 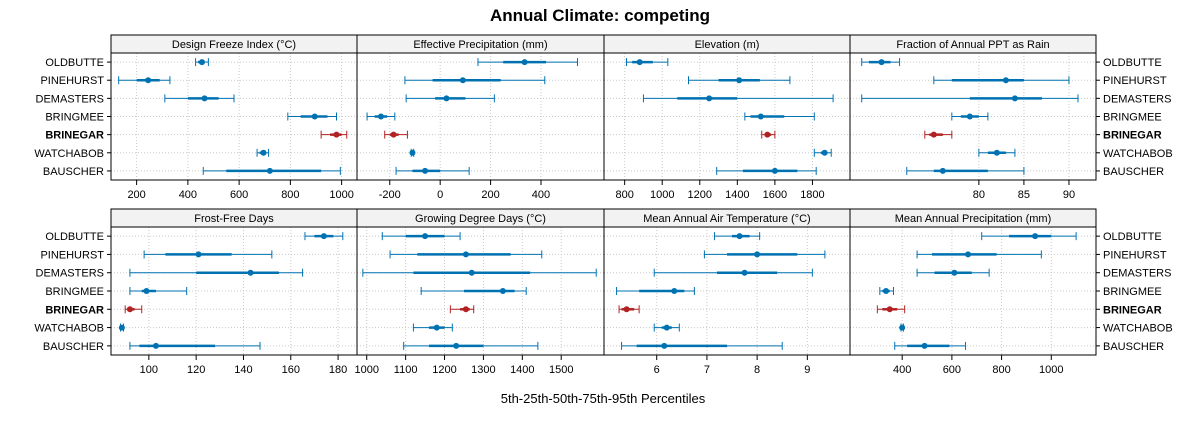 What do you see at coordinates (234, 117) in the screenshot?
I see `panel-1: Design Freeze Index (°C) 200 400 600 800 1000` at bounding box center [234, 117].